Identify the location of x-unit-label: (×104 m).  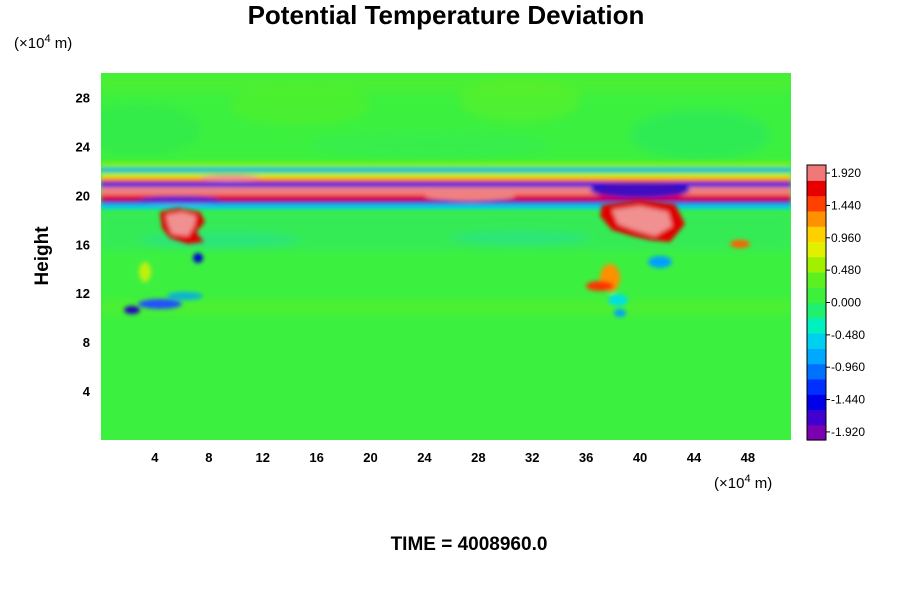
(743, 482).